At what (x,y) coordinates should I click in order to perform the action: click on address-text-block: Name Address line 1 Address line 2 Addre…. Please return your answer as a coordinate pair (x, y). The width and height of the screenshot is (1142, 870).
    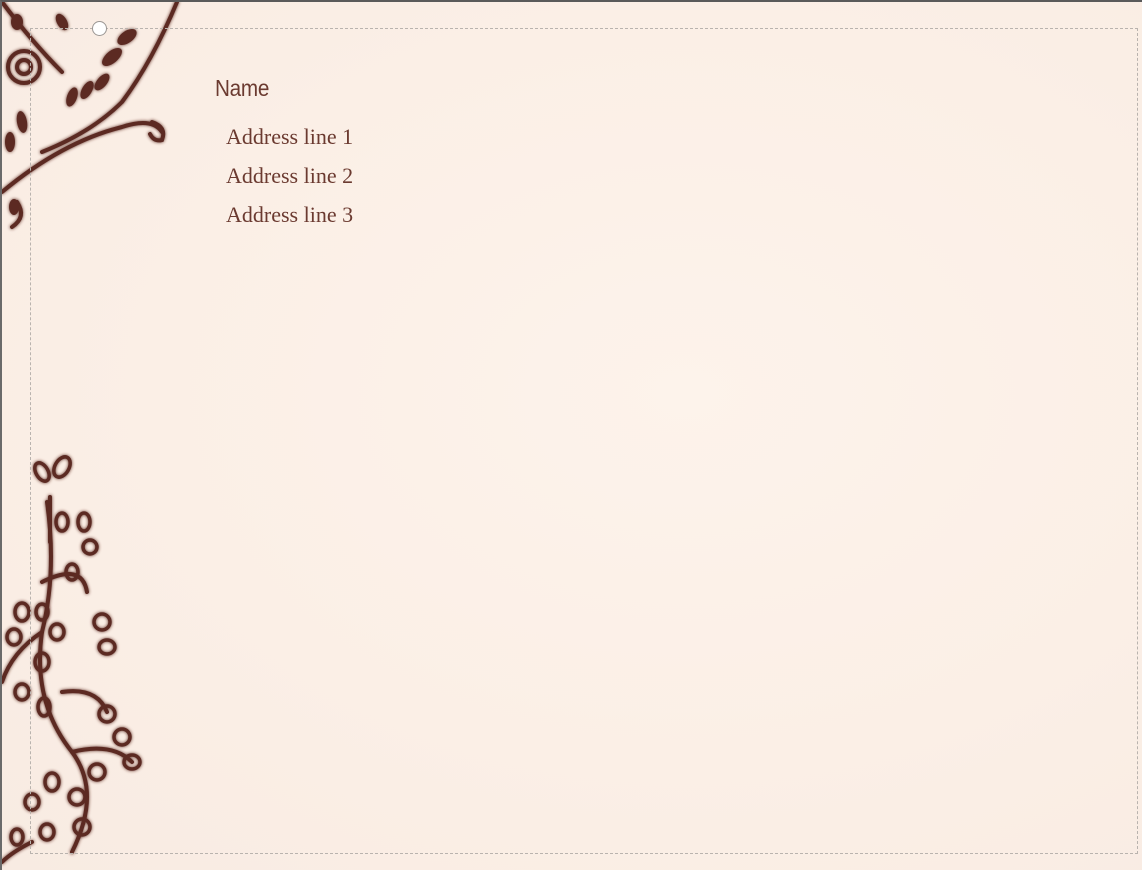
    Looking at the image, I should click on (284, 153).